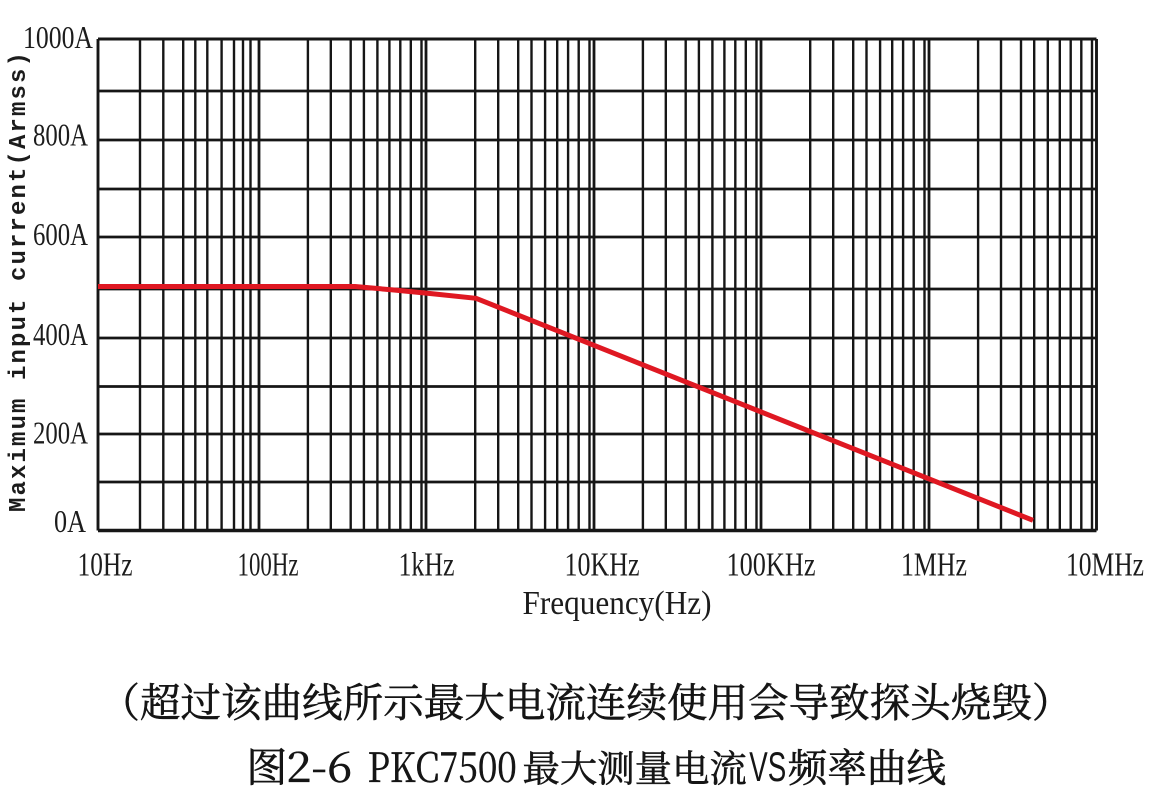 Image resolution: width=1159 pixels, height=806 pixels. I want to click on svg-text: 600A, so click(60, 234).